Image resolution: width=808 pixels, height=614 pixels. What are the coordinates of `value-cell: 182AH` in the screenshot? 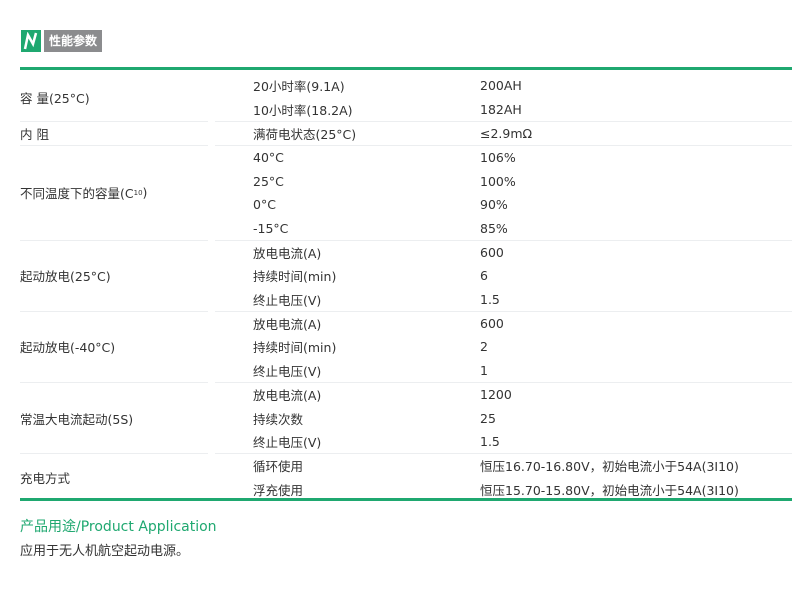 It's located at (501, 109).